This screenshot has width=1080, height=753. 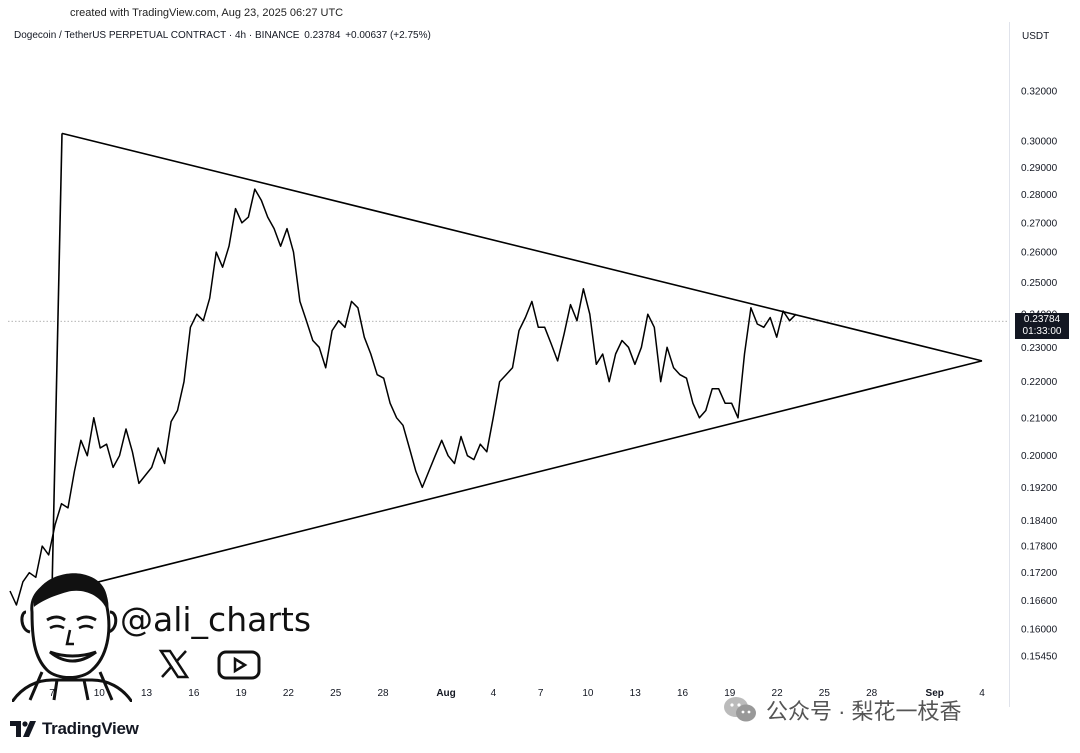 I want to click on price-change: +0.00637 (+2.75%), so click(x=388, y=35).